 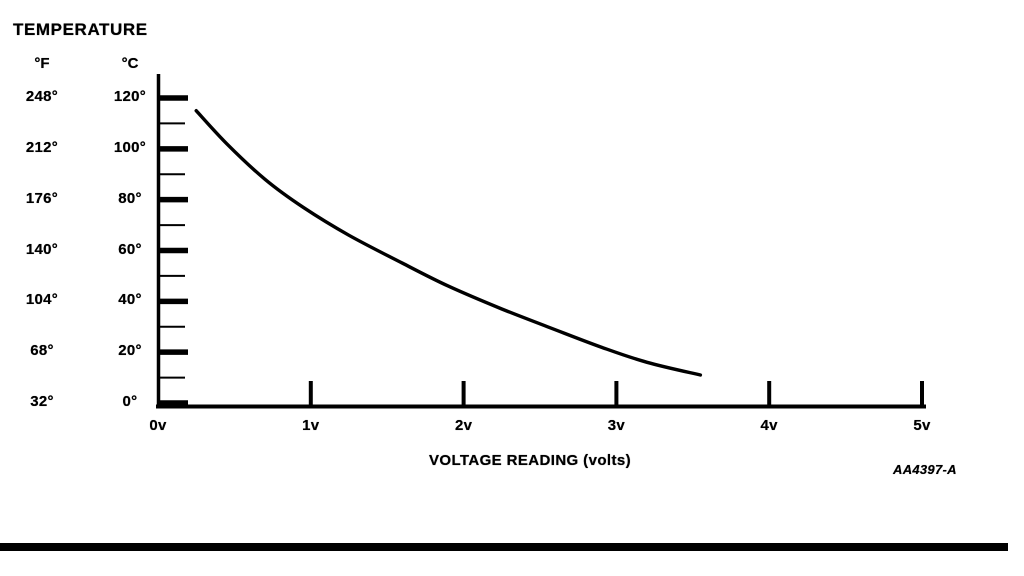 What do you see at coordinates (80, 29) in the screenshot?
I see `chart-title: TEMPERATURE` at bounding box center [80, 29].